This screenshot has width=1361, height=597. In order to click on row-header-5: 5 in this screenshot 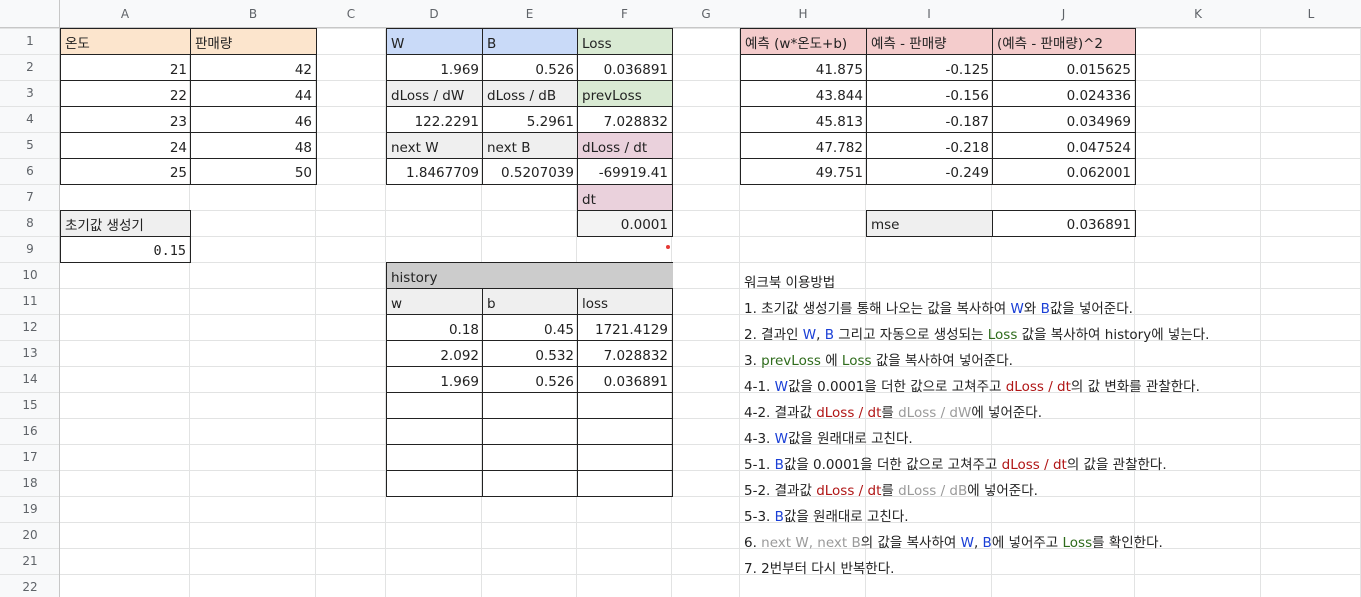, I will do `click(30, 145)`.